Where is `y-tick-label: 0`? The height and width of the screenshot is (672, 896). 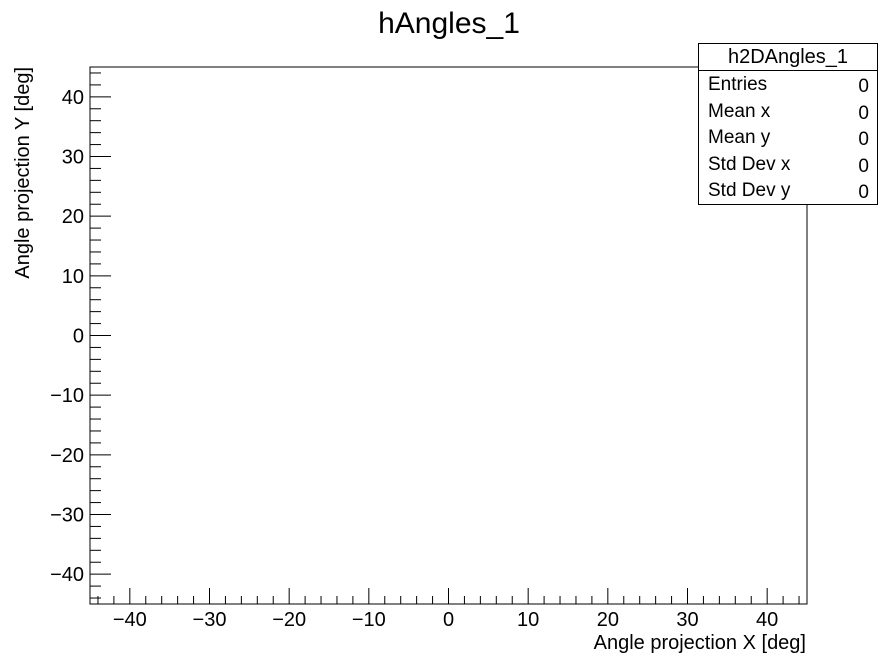 y-tick-label: 0 is located at coordinates (78, 337).